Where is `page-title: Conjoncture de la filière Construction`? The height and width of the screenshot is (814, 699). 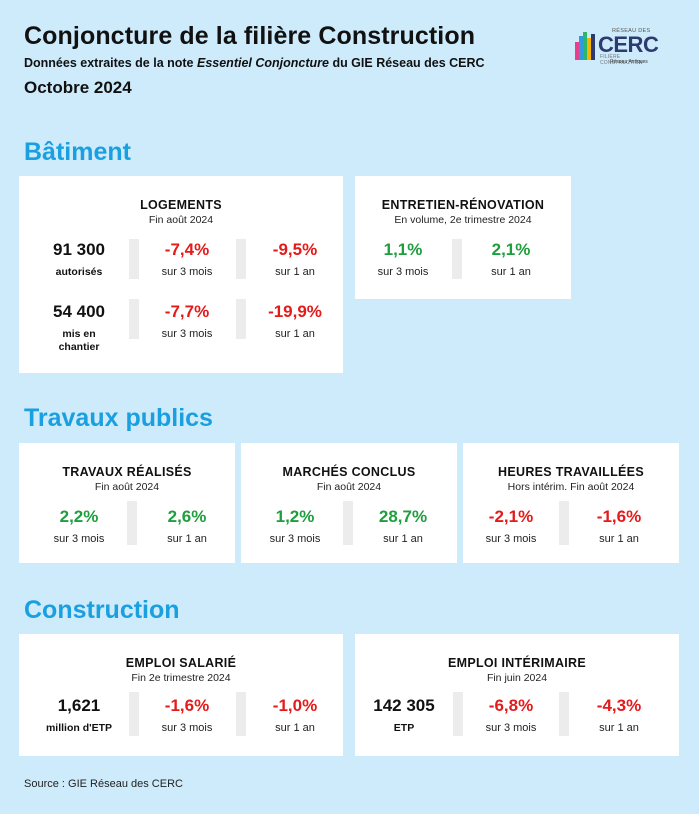 page-title: Conjoncture de la filière Construction is located at coordinates (250, 36).